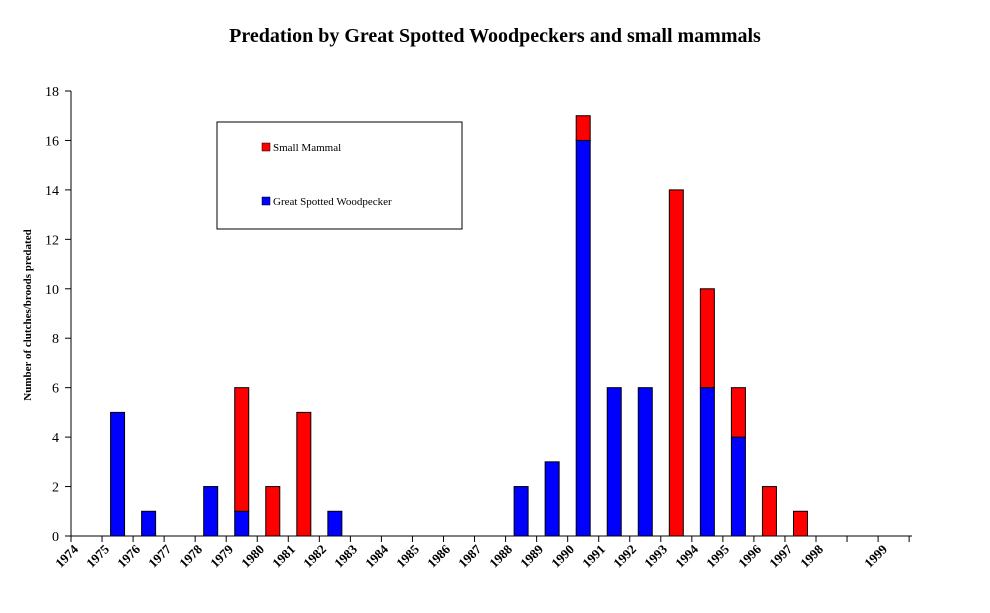  I want to click on x-tick-label: 1988, so click(500, 555).